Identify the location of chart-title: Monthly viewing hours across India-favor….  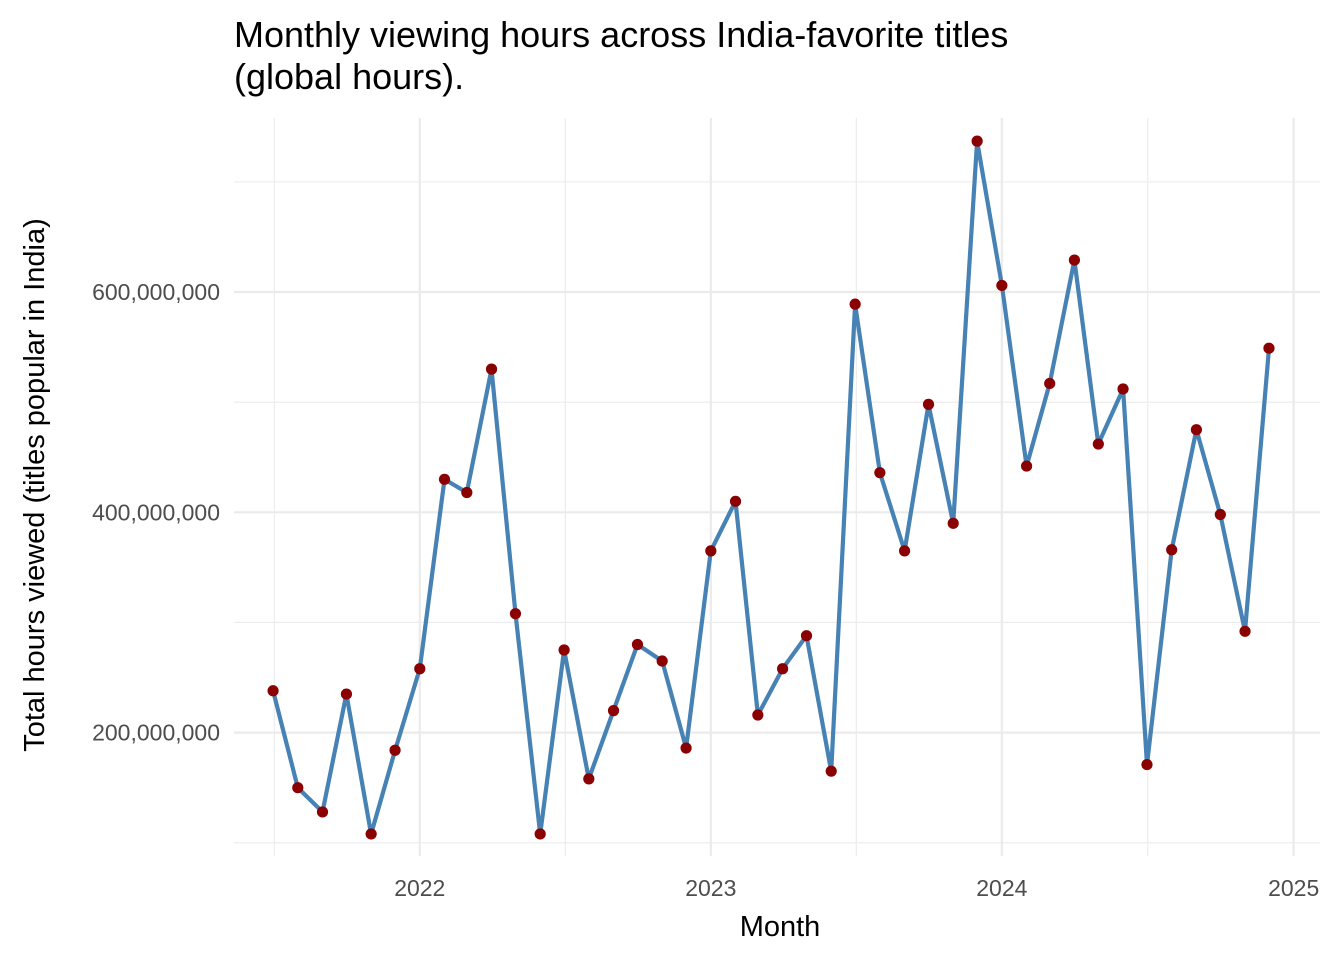
(621, 55).